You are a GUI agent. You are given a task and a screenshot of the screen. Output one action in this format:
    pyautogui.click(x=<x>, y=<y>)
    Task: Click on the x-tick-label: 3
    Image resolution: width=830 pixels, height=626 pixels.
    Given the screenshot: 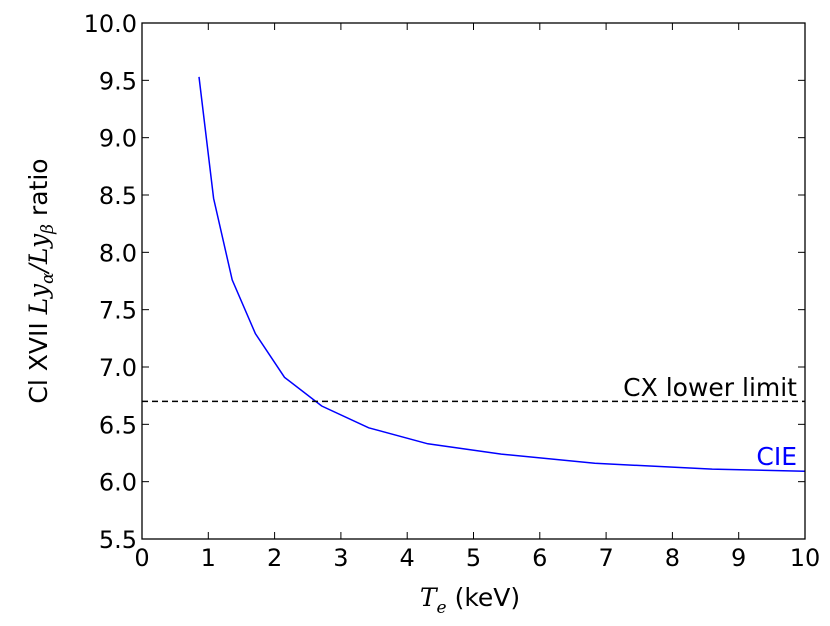 What is the action you would take?
    pyautogui.click(x=340, y=558)
    